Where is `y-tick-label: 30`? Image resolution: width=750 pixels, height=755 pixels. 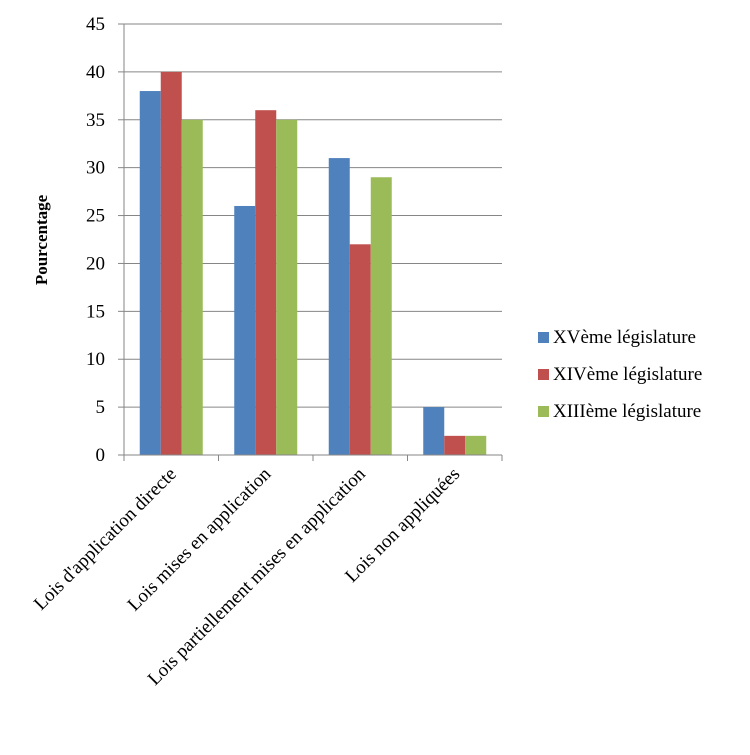 y-tick-label: 30 is located at coordinates (95, 168).